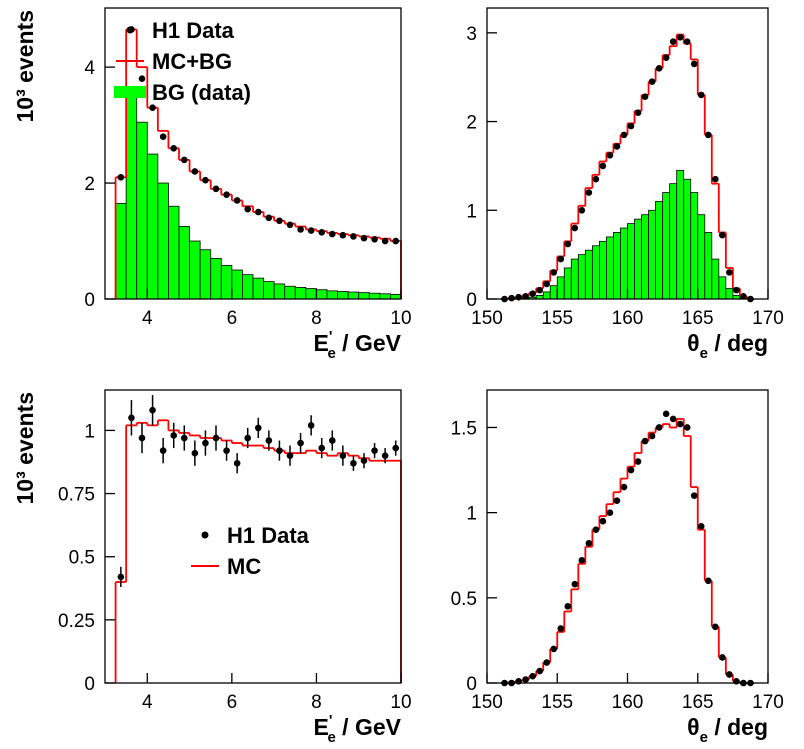  Describe the element at coordinates (244, 566) in the screenshot. I see `legend-label: MC` at that location.